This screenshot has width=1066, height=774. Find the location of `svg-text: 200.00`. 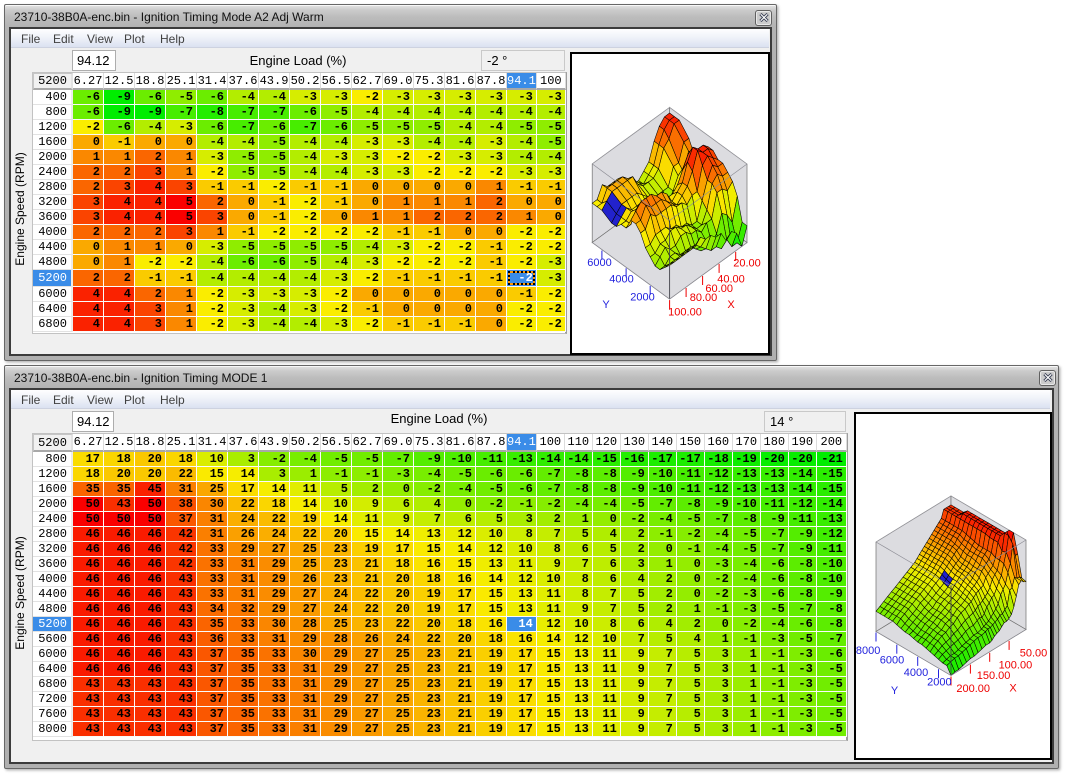

svg-text: 200.00 is located at coordinates (973, 689).